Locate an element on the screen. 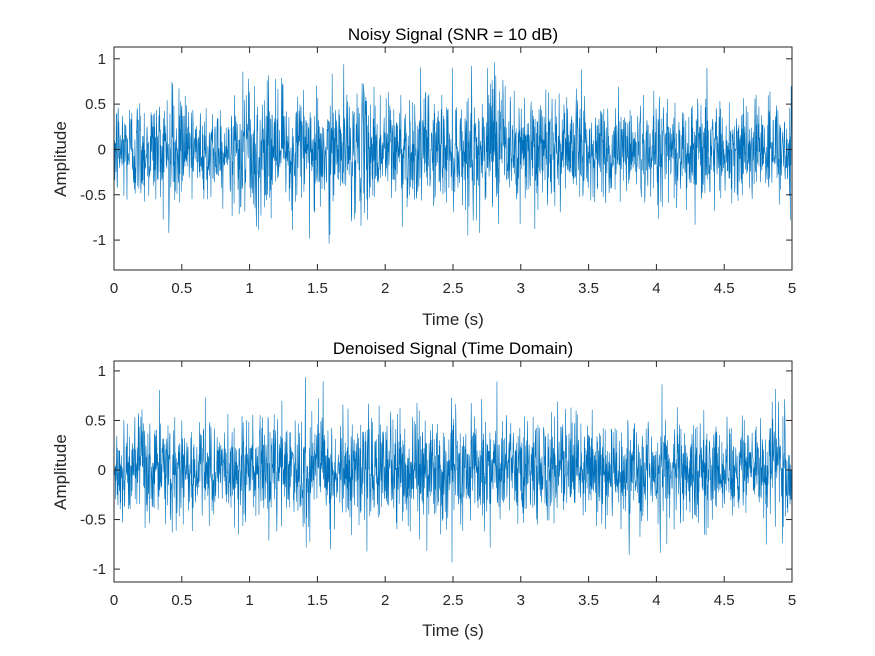  plot-title-noisy: Noisy Signal (SNR = 10 dB) is located at coordinates (453, 34).